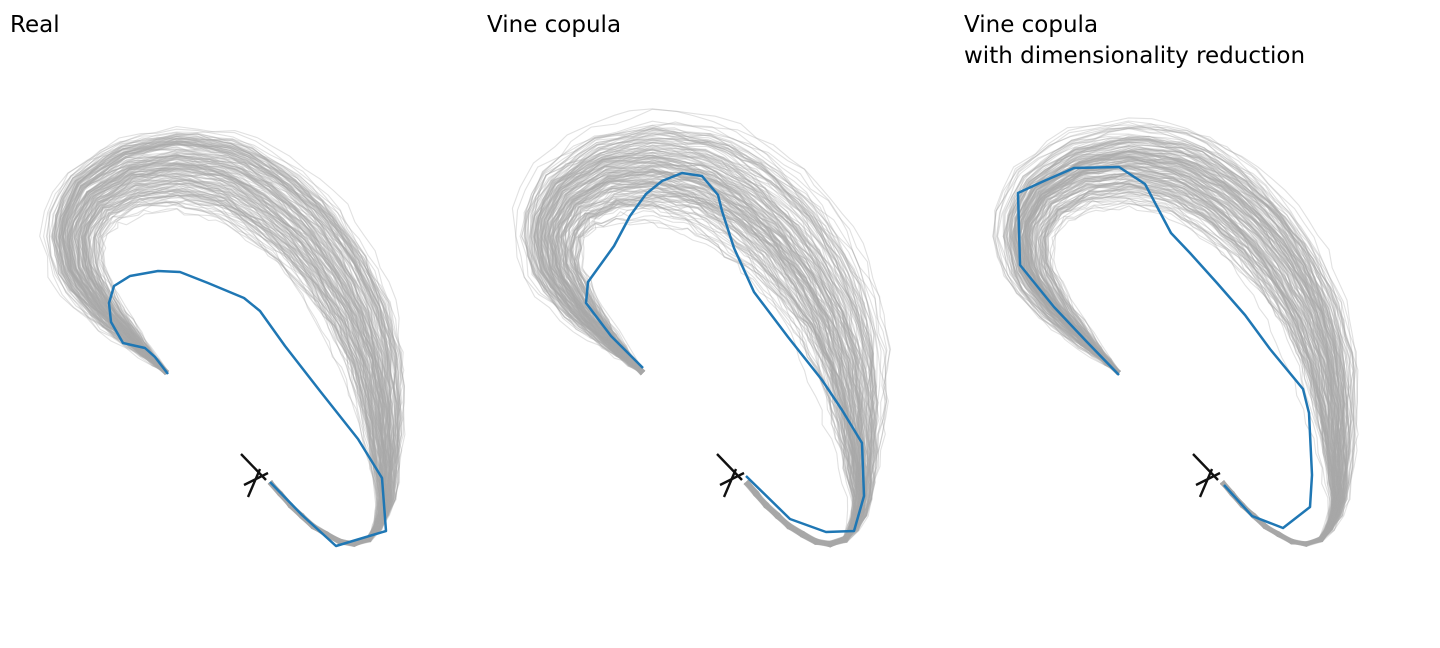  I want to click on cross-marker-stroke, so click(1206, 483).